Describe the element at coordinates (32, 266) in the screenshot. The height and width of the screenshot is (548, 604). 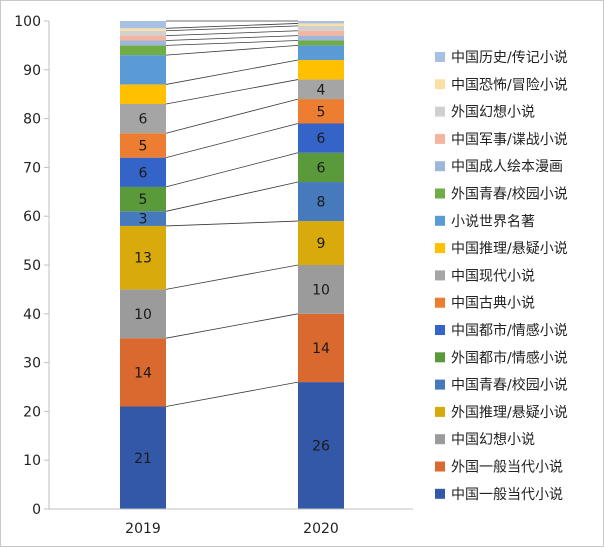
I see `y-tick-label: 50` at that location.